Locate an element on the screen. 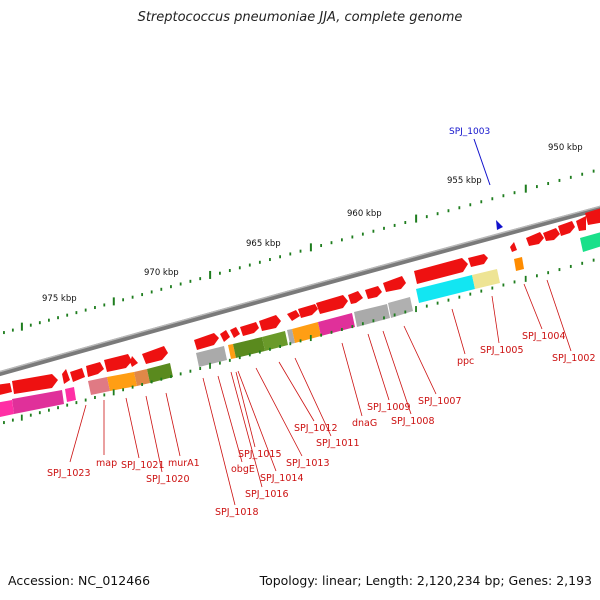 The height and width of the screenshot is (600, 600). gene-label: map is located at coordinates (106, 463).